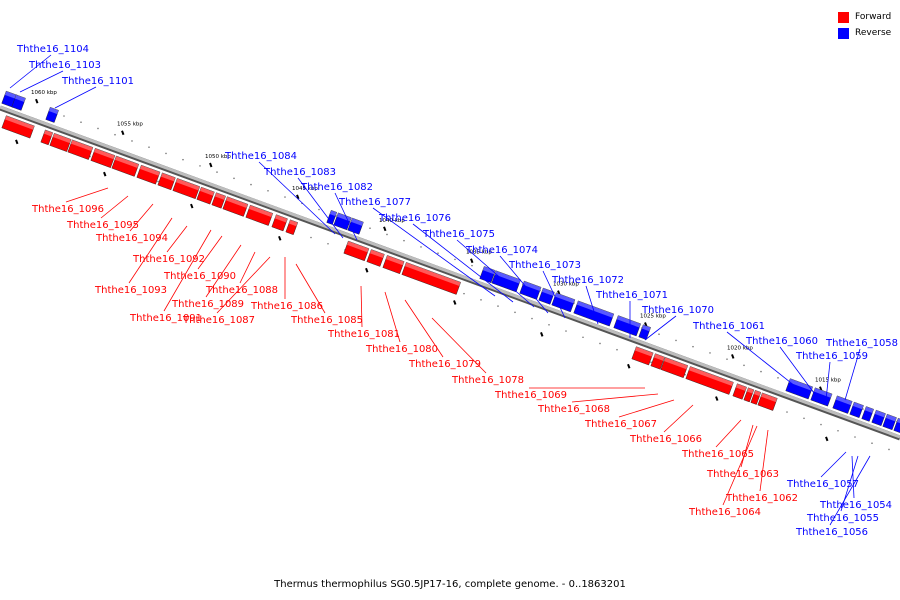 Image resolution: width=900 pixels, height=600 pixels. What do you see at coordinates (374, 202) in the screenshot?
I see `gene-label: Ththe16_1077` at bounding box center [374, 202].